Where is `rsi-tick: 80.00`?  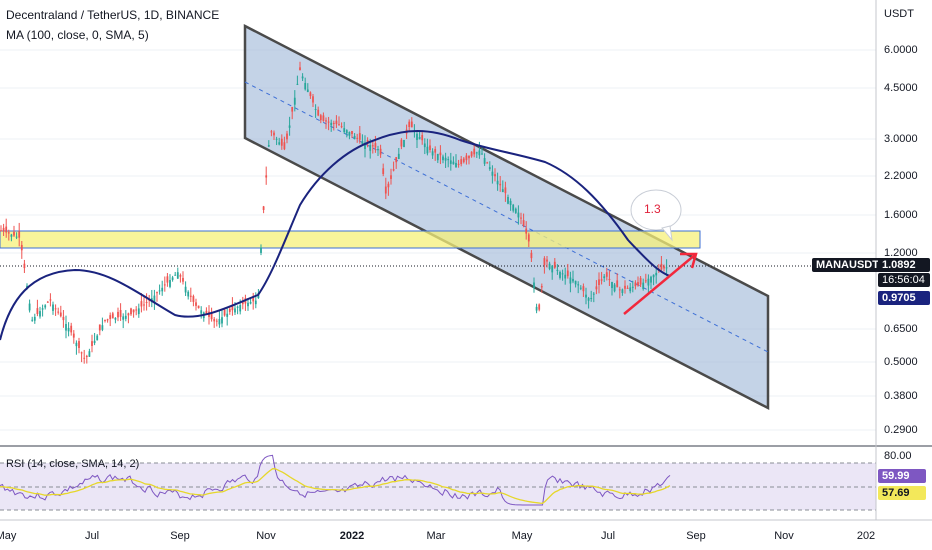
rsi-tick: 80.00 is located at coordinates (898, 456).